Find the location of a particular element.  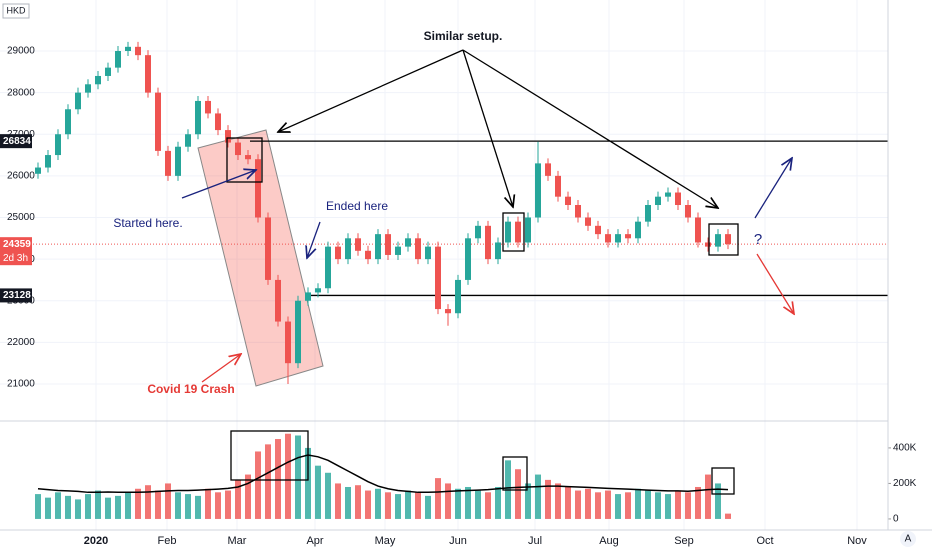

y-tick-label: 21000 is located at coordinates (21, 384).